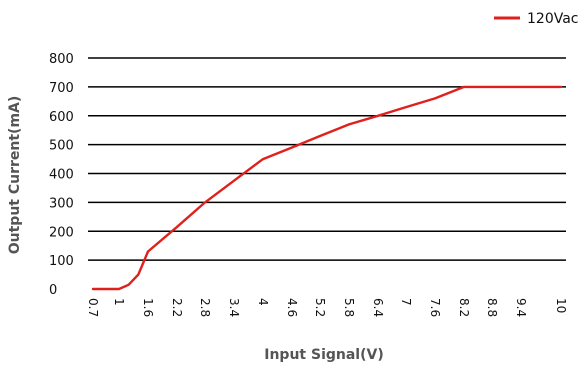 This screenshot has width=585, height=370. Describe the element at coordinates (292, 307) in the screenshot. I see `x-tick-label: 4.6` at that location.